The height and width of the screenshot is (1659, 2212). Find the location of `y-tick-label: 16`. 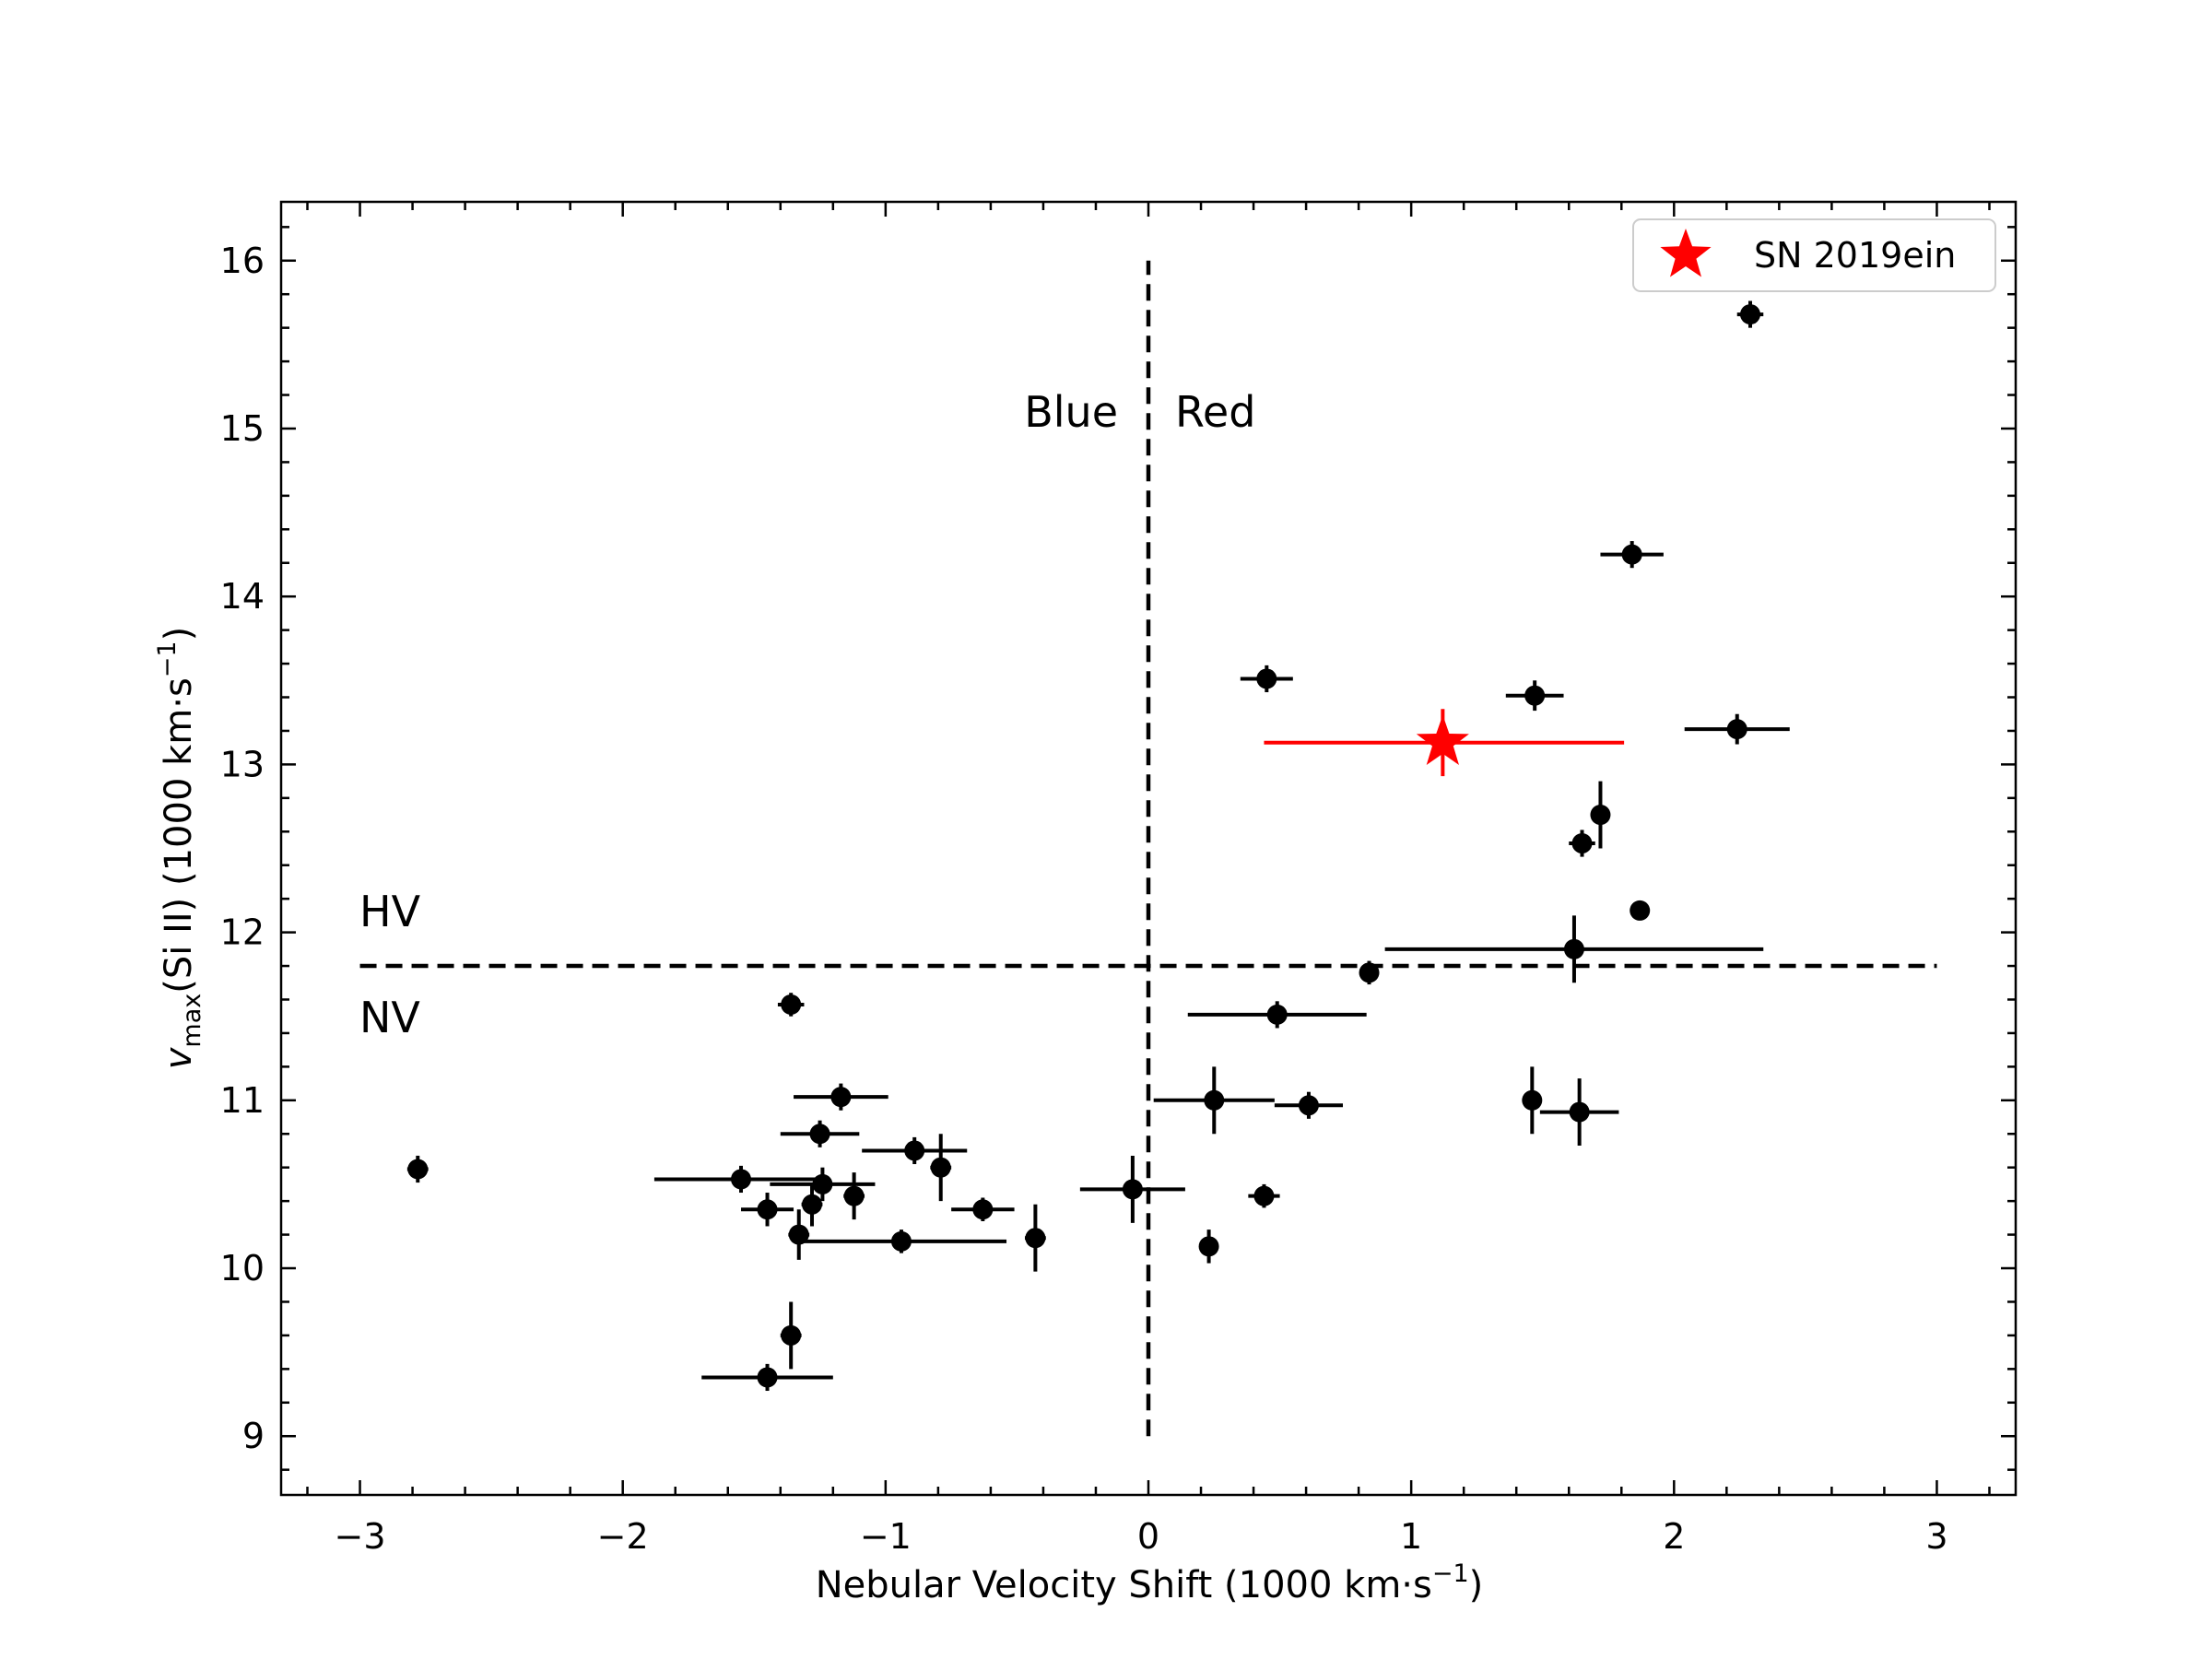

y-tick-label: 16 is located at coordinates (242, 261).